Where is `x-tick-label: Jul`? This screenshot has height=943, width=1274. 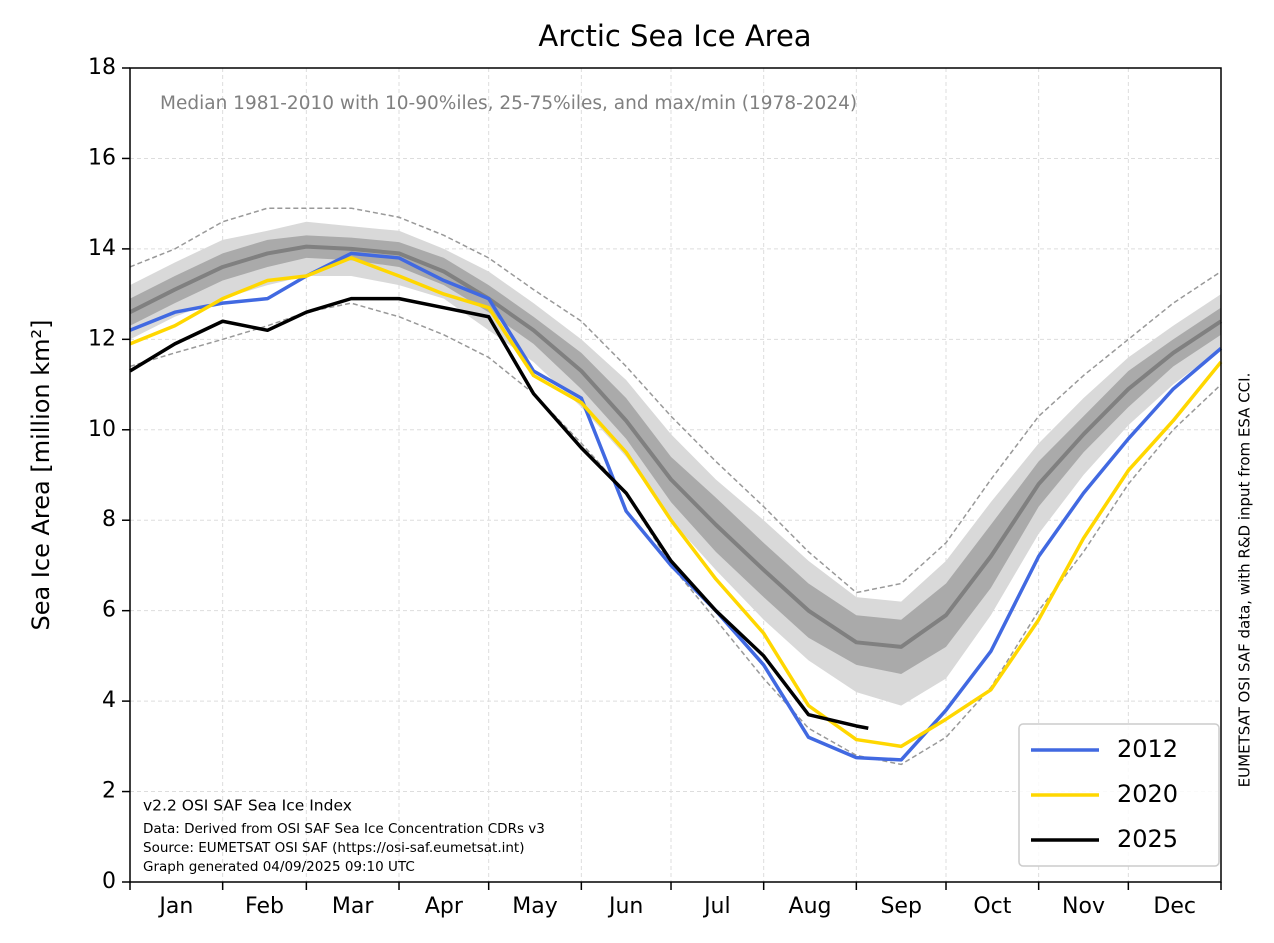
x-tick-label: Jul is located at coordinates (716, 906).